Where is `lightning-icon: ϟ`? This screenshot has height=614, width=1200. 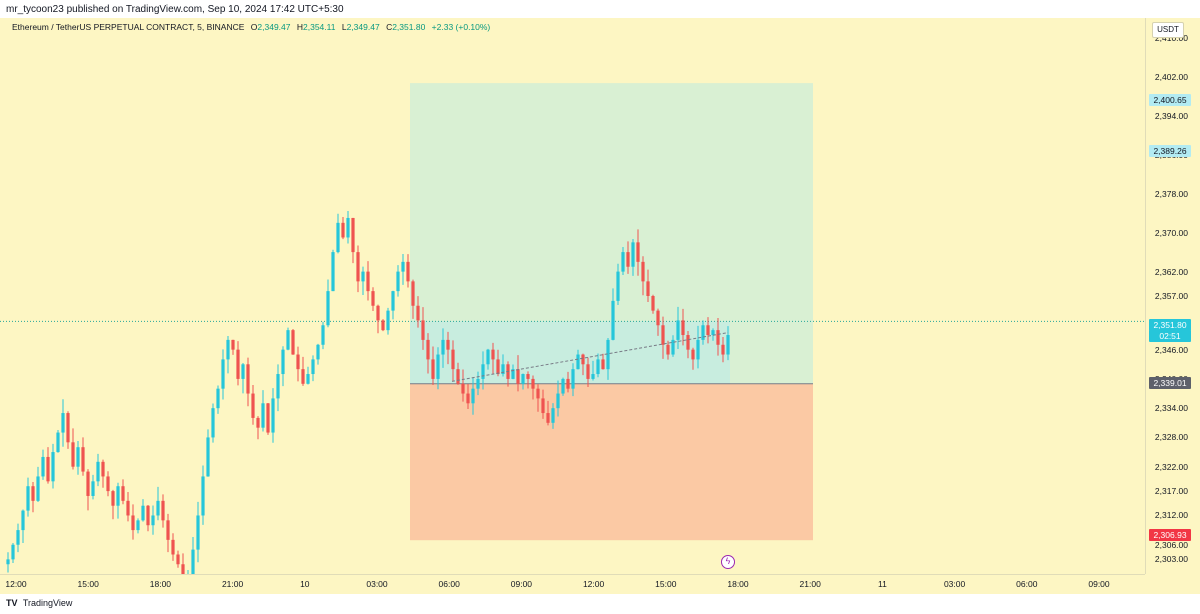
lightning-icon: ϟ is located at coordinates (728, 562).